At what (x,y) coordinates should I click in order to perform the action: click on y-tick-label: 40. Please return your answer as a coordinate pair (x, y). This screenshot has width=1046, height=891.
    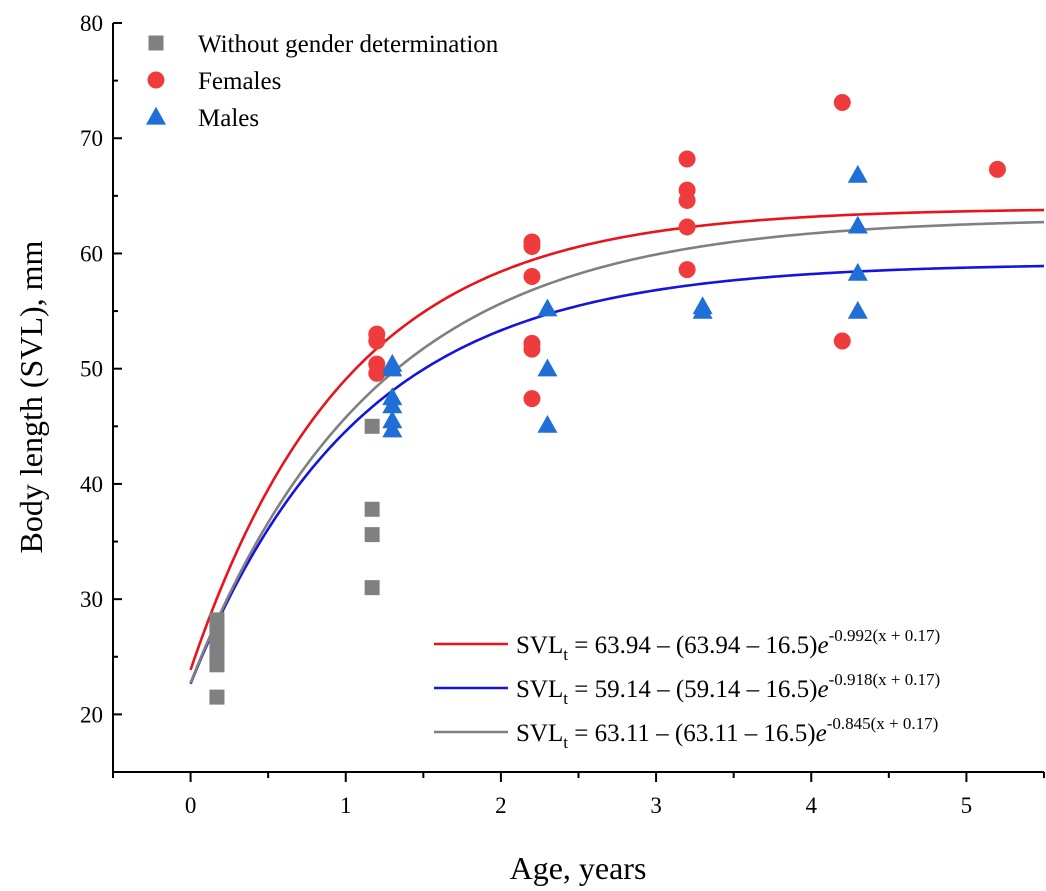
    Looking at the image, I should click on (91, 484).